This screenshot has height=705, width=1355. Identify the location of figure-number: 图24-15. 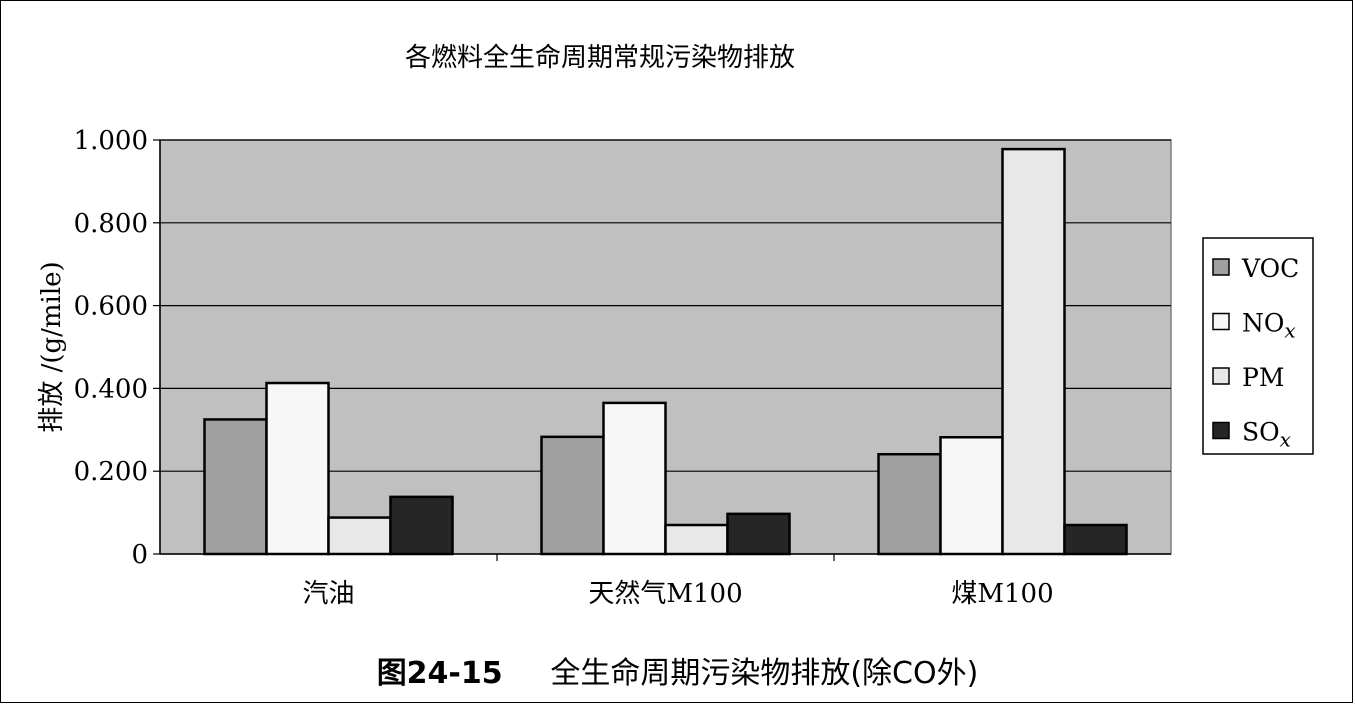
(439, 673).